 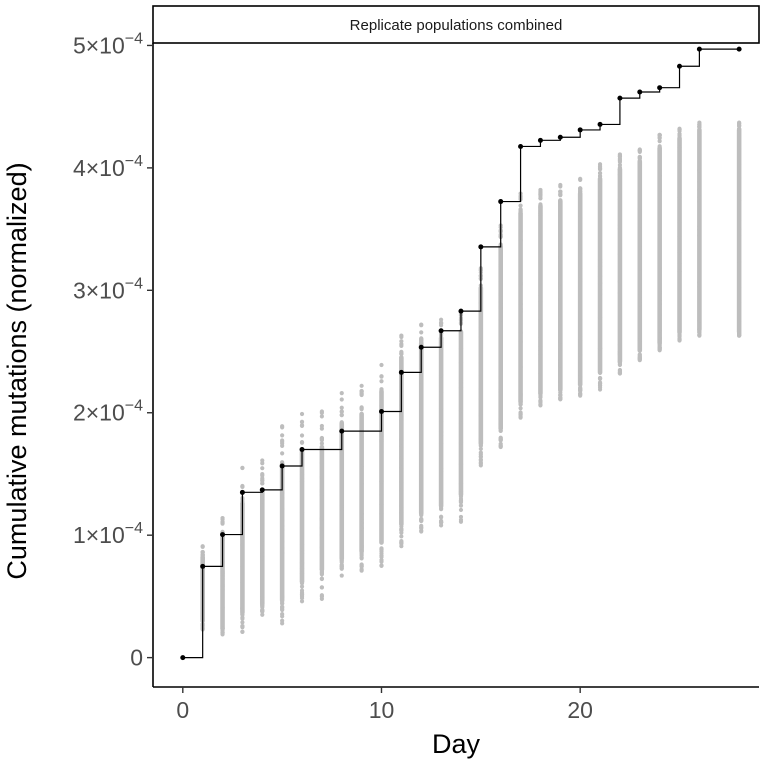 I want to click on y-tick-label: 5×10⁻⁴, so click(x=108, y=44).